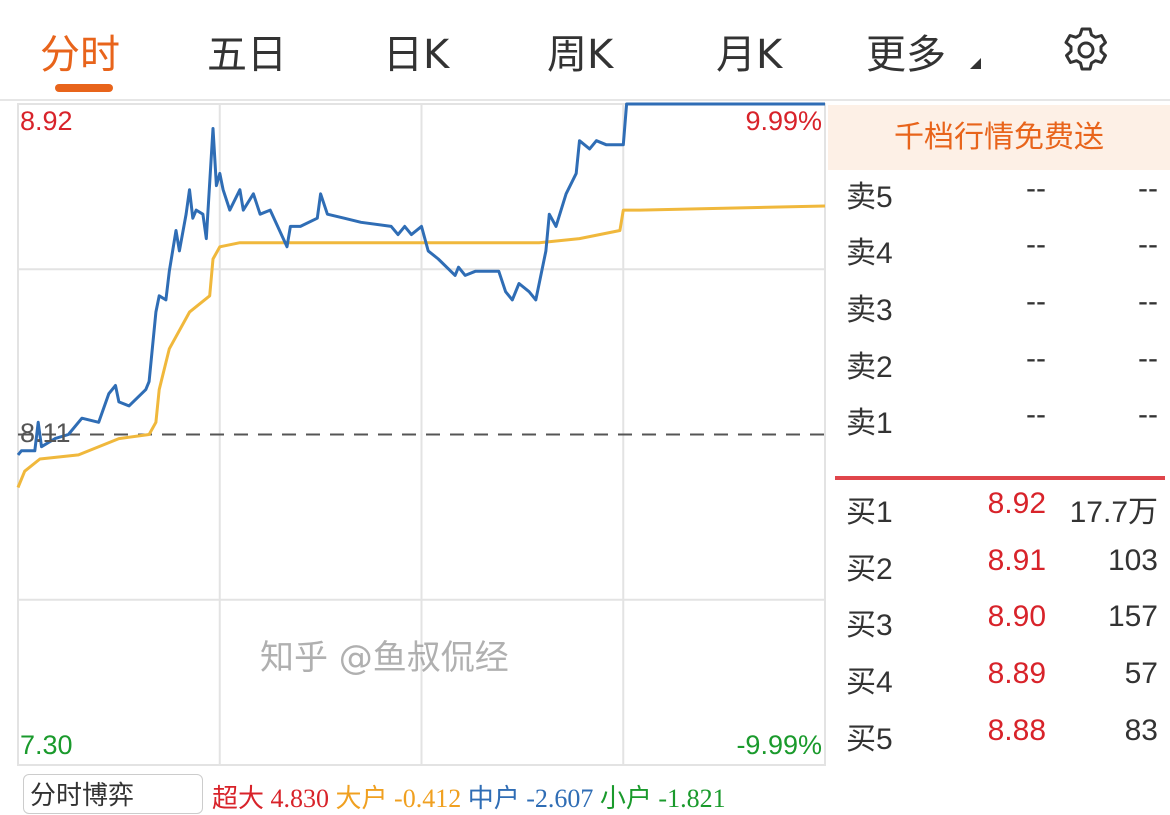  What do you see at coordinates (384, 658) in the screenshot?
I see `watermark: 知乎 @鱼叔侃经` at bounding box center [384, 658].